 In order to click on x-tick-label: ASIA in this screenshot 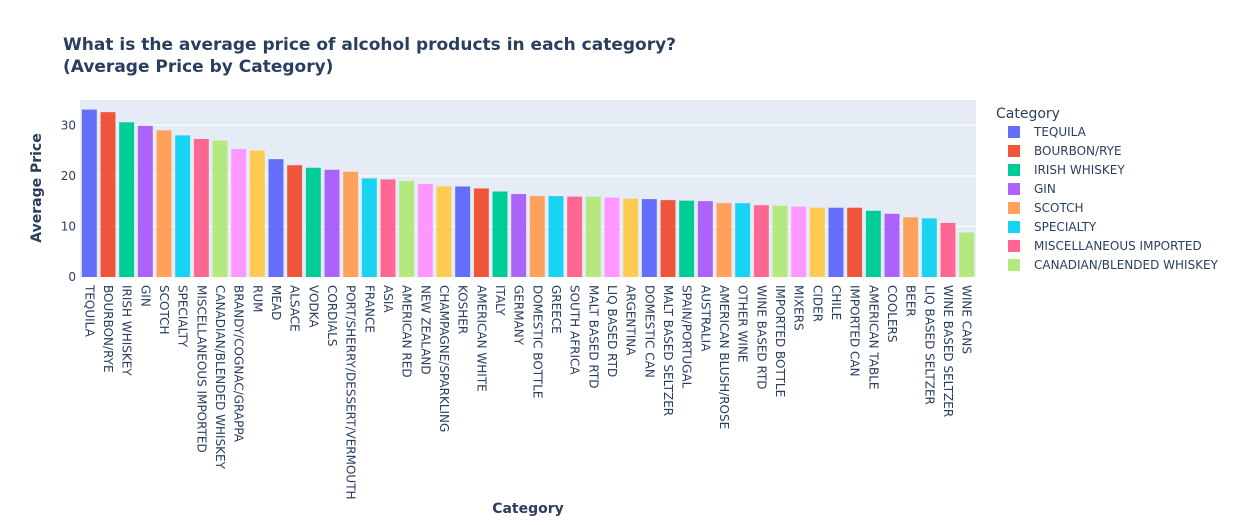, I will do `click(388, 299)`.